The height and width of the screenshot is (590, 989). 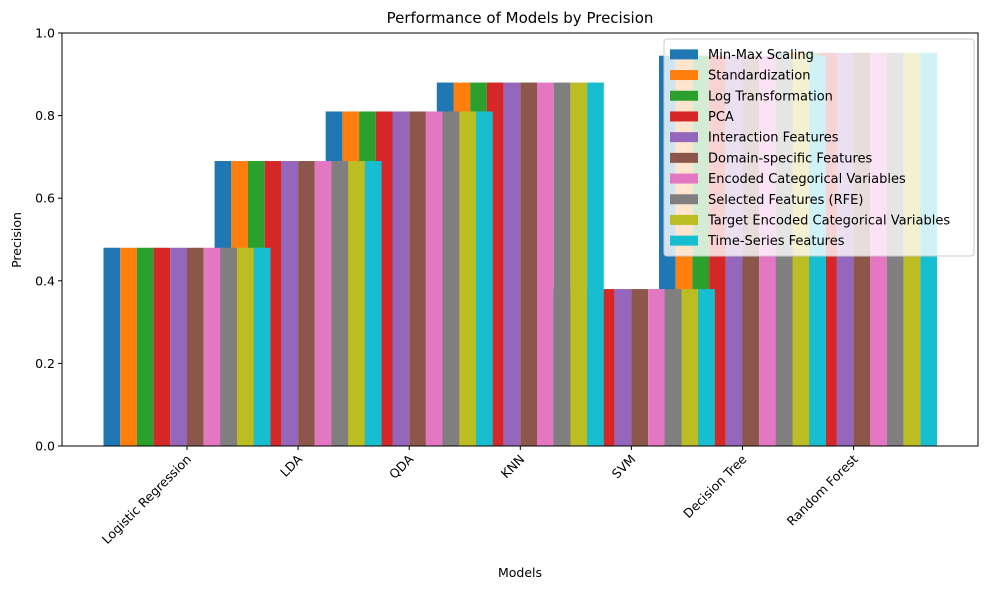 I want to click on legend-label: Time-Series Features, so click(x=776, y=241).